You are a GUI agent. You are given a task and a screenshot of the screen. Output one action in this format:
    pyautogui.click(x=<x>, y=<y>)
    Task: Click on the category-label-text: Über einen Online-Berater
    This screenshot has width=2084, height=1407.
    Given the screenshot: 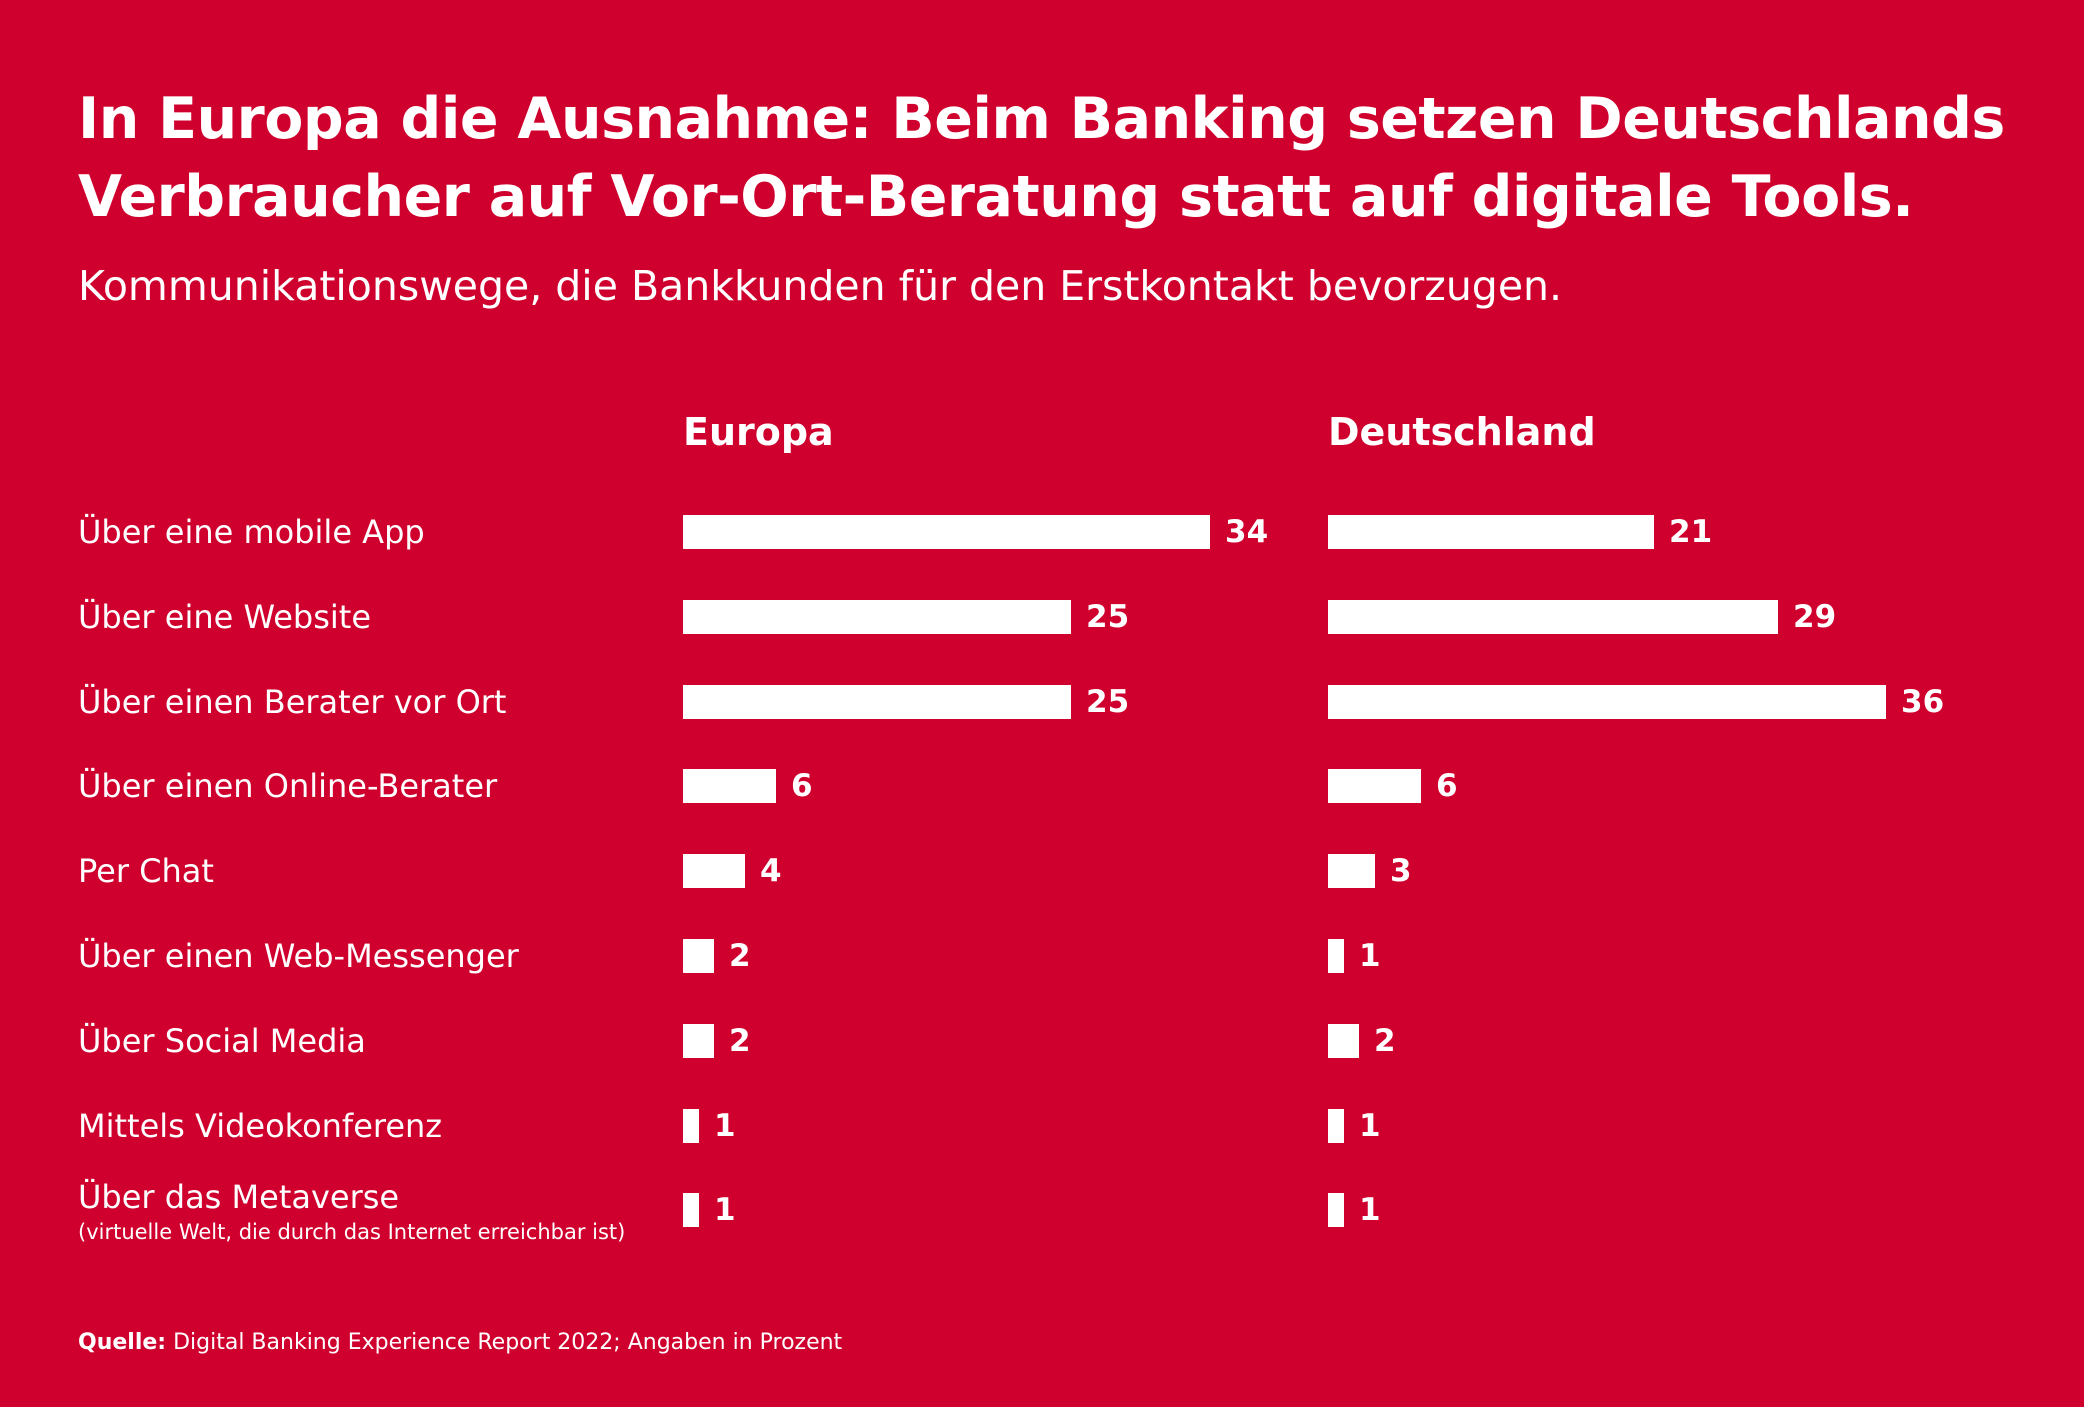 What is the action you would take?
    pyautogui.click(x=288, y=786)
    